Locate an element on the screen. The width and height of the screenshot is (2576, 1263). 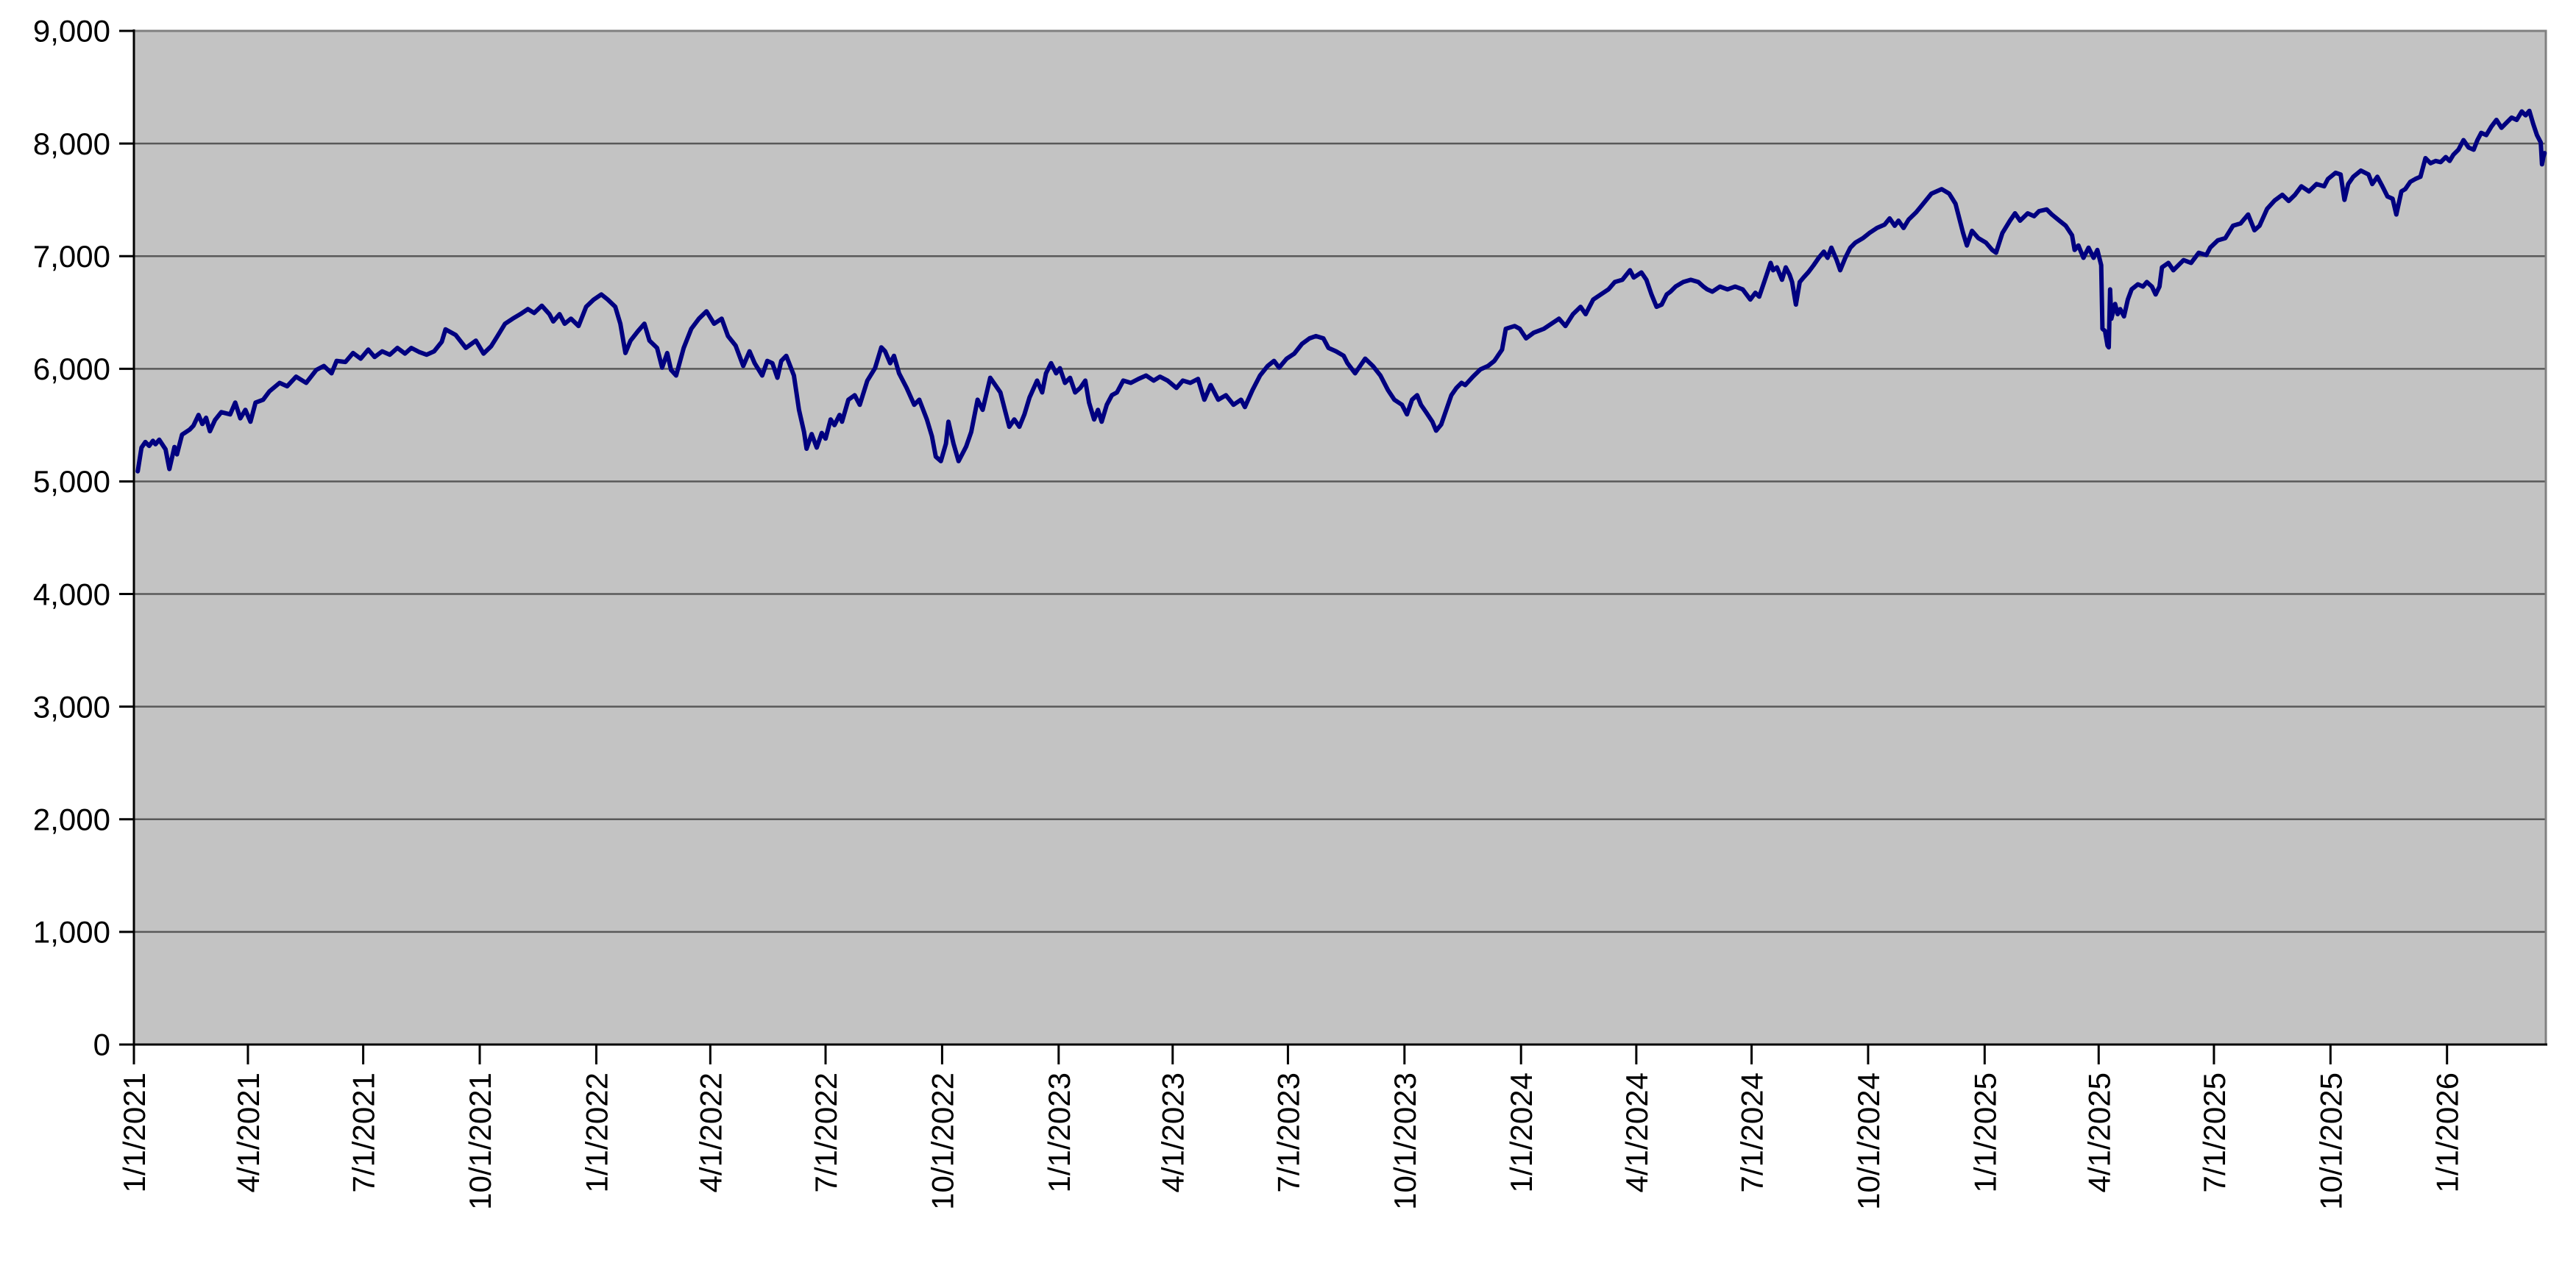
x-tick-label: 4/1/2024 is located at coordinates (1636, 1132).